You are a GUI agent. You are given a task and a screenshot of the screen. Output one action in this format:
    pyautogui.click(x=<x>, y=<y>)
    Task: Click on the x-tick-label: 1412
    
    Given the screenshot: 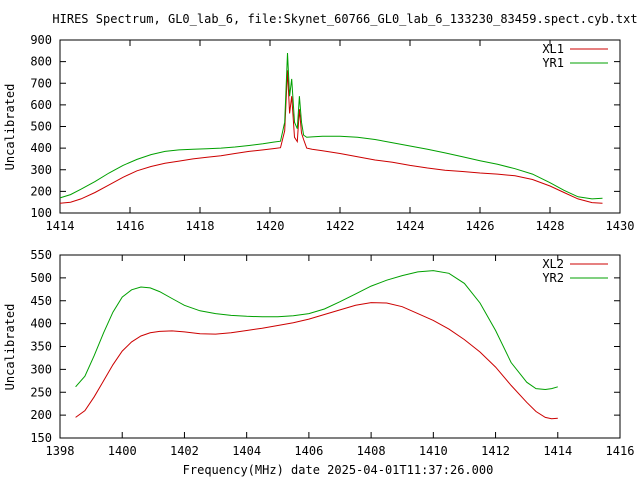 What is the action you would take?
    pyautogui.click(x=495, y=451)
    